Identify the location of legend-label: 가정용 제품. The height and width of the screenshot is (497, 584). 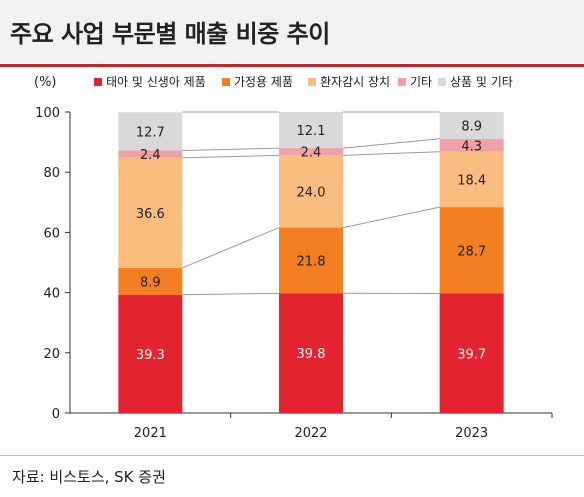
(263, 82).